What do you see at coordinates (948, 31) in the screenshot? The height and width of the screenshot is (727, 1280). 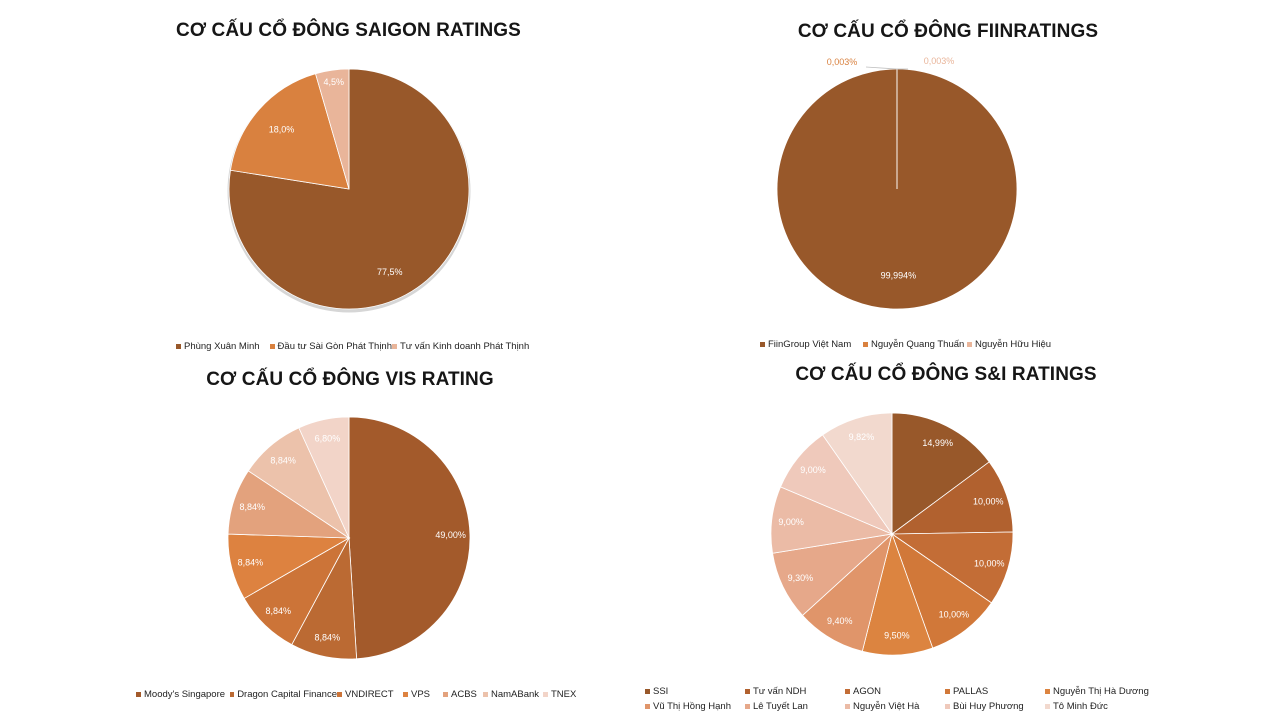 I see `chart-title: CƠ CẤU CỔ ĐÔNG FIINRATINGS` at bounding box center [948, 31].